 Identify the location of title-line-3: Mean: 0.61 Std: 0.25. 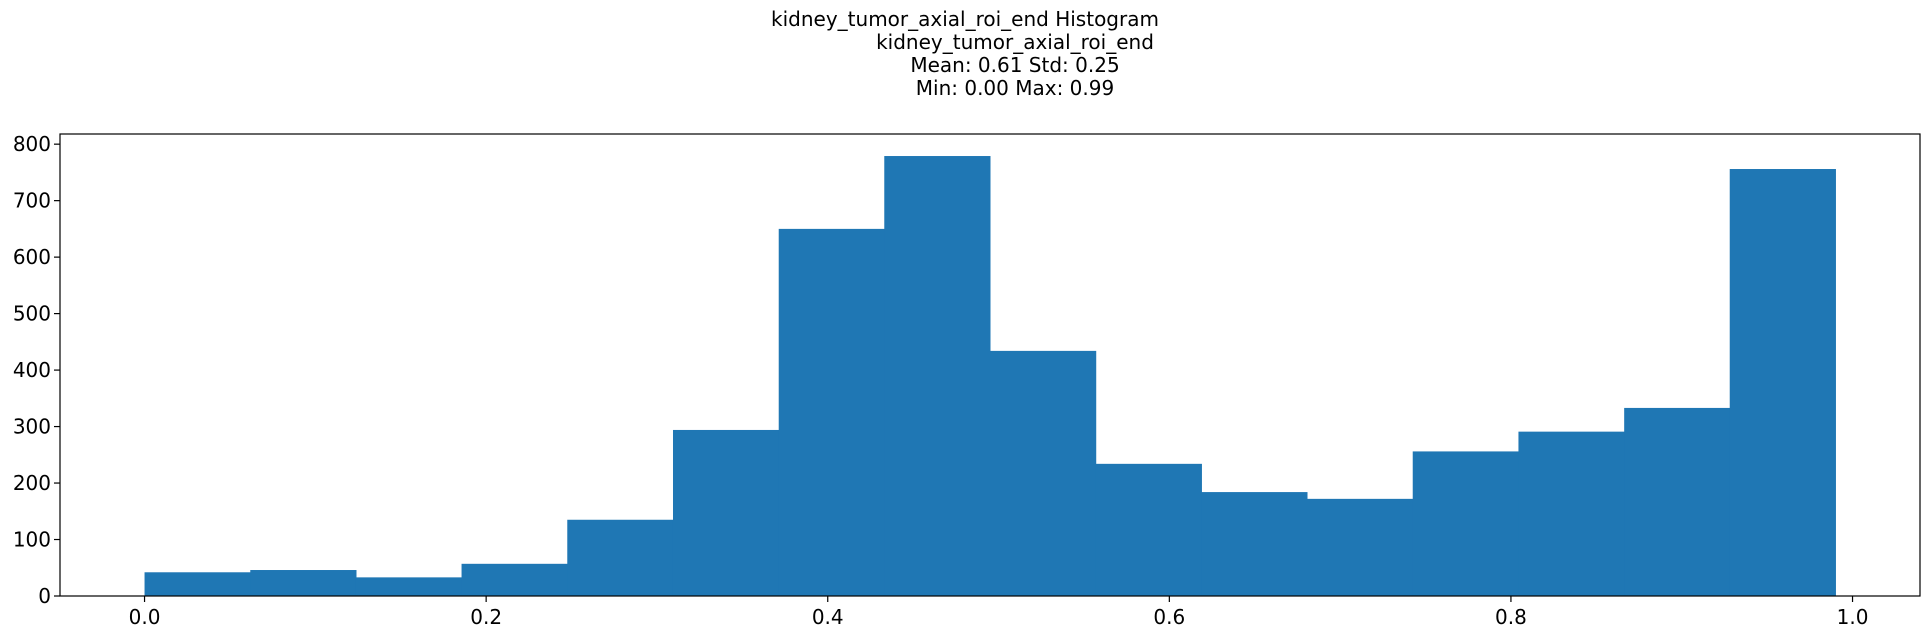
(1014, 65).